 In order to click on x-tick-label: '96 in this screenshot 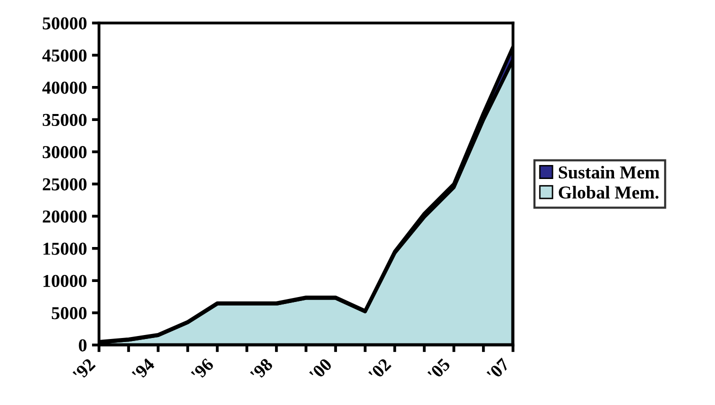, I will do `click(202, 370)`.